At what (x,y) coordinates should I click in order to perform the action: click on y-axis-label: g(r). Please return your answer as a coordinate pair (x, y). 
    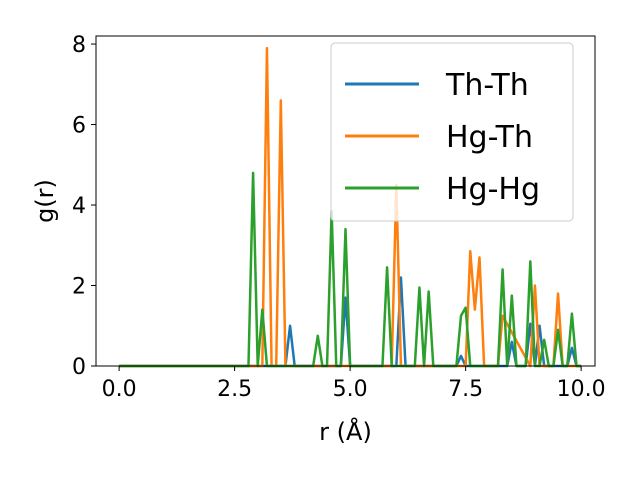
    Looking at the image, I should click on (45, 201).